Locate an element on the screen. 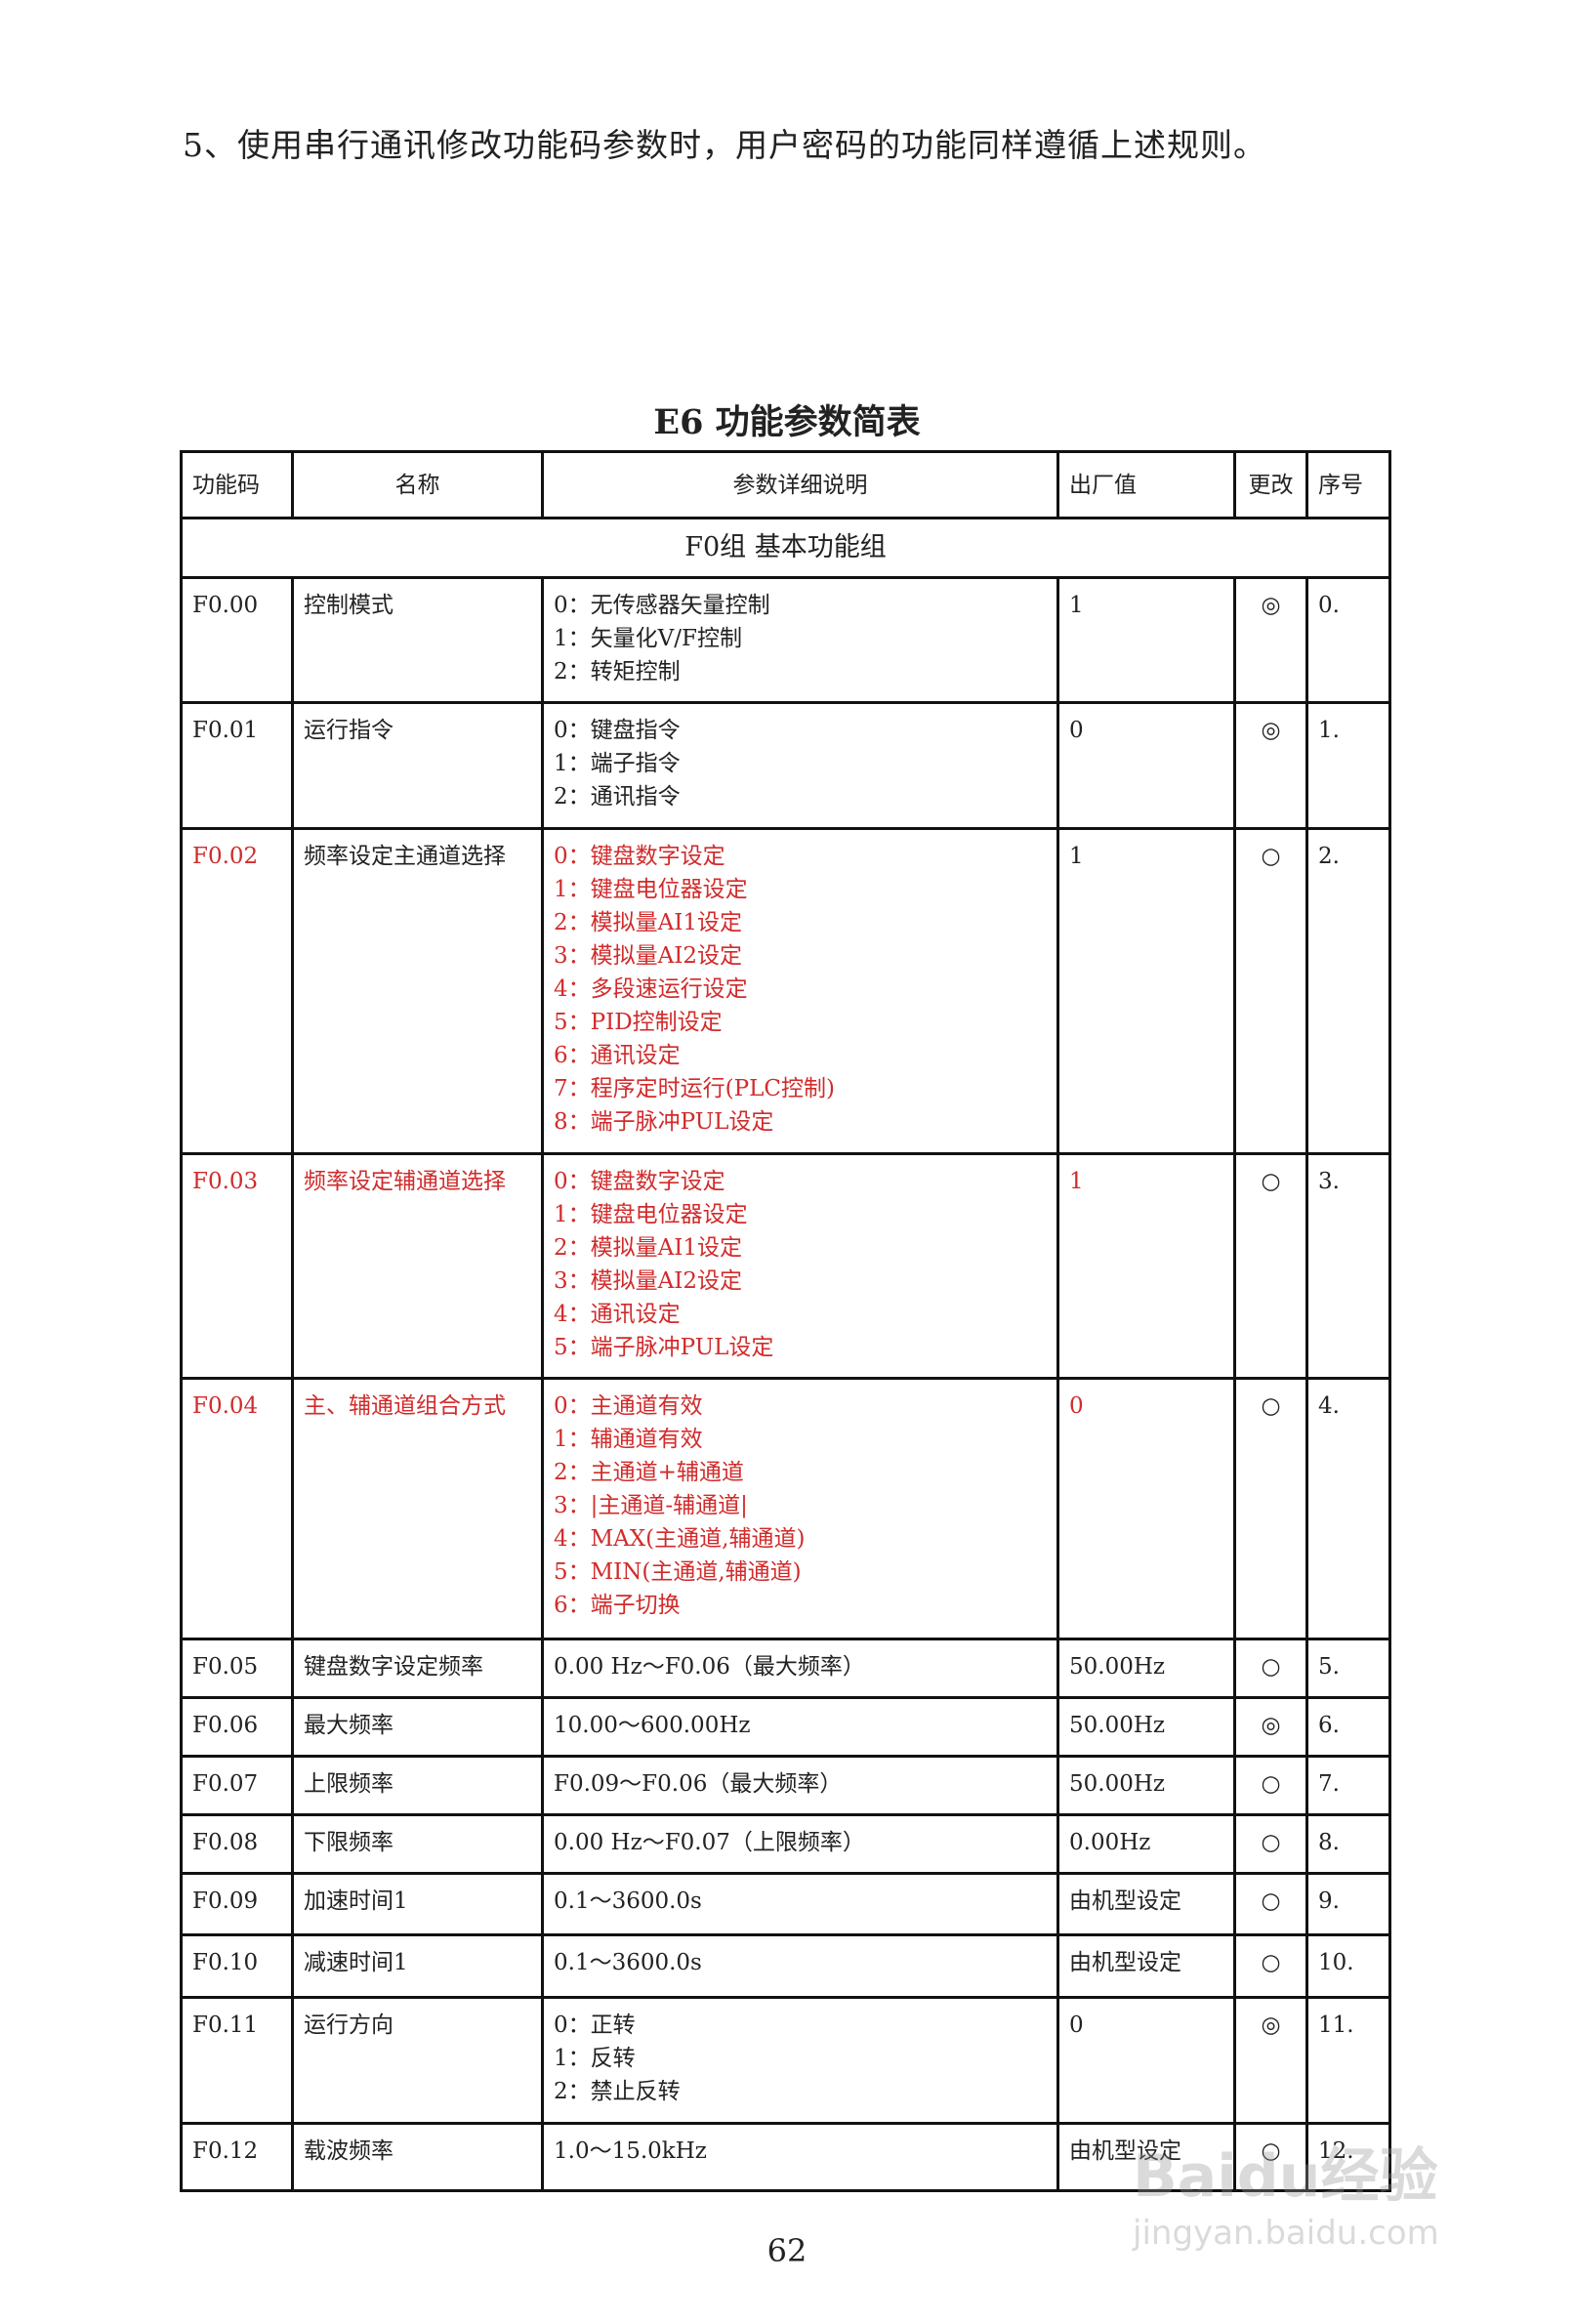 The image size is (1574, 2324). table-header-row: 功能码 名称 参数详细说明 出厂值 更改 序号 is located at coordinates (786, 484).